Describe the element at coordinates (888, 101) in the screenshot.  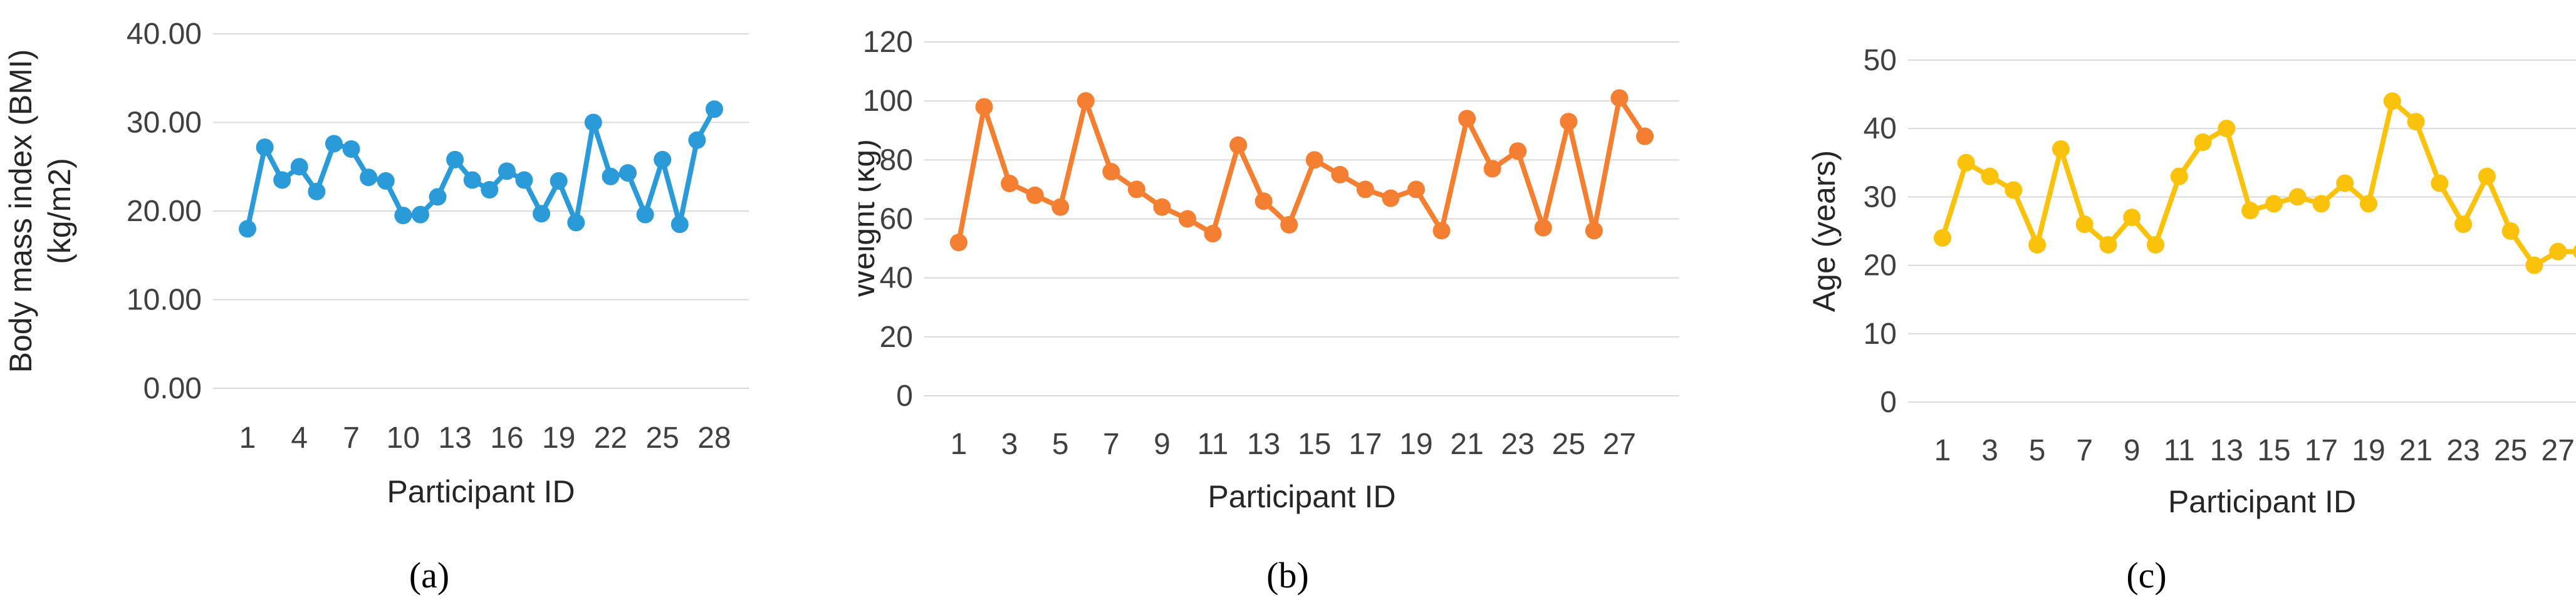
I see `y-tick-label: 100` at that location.